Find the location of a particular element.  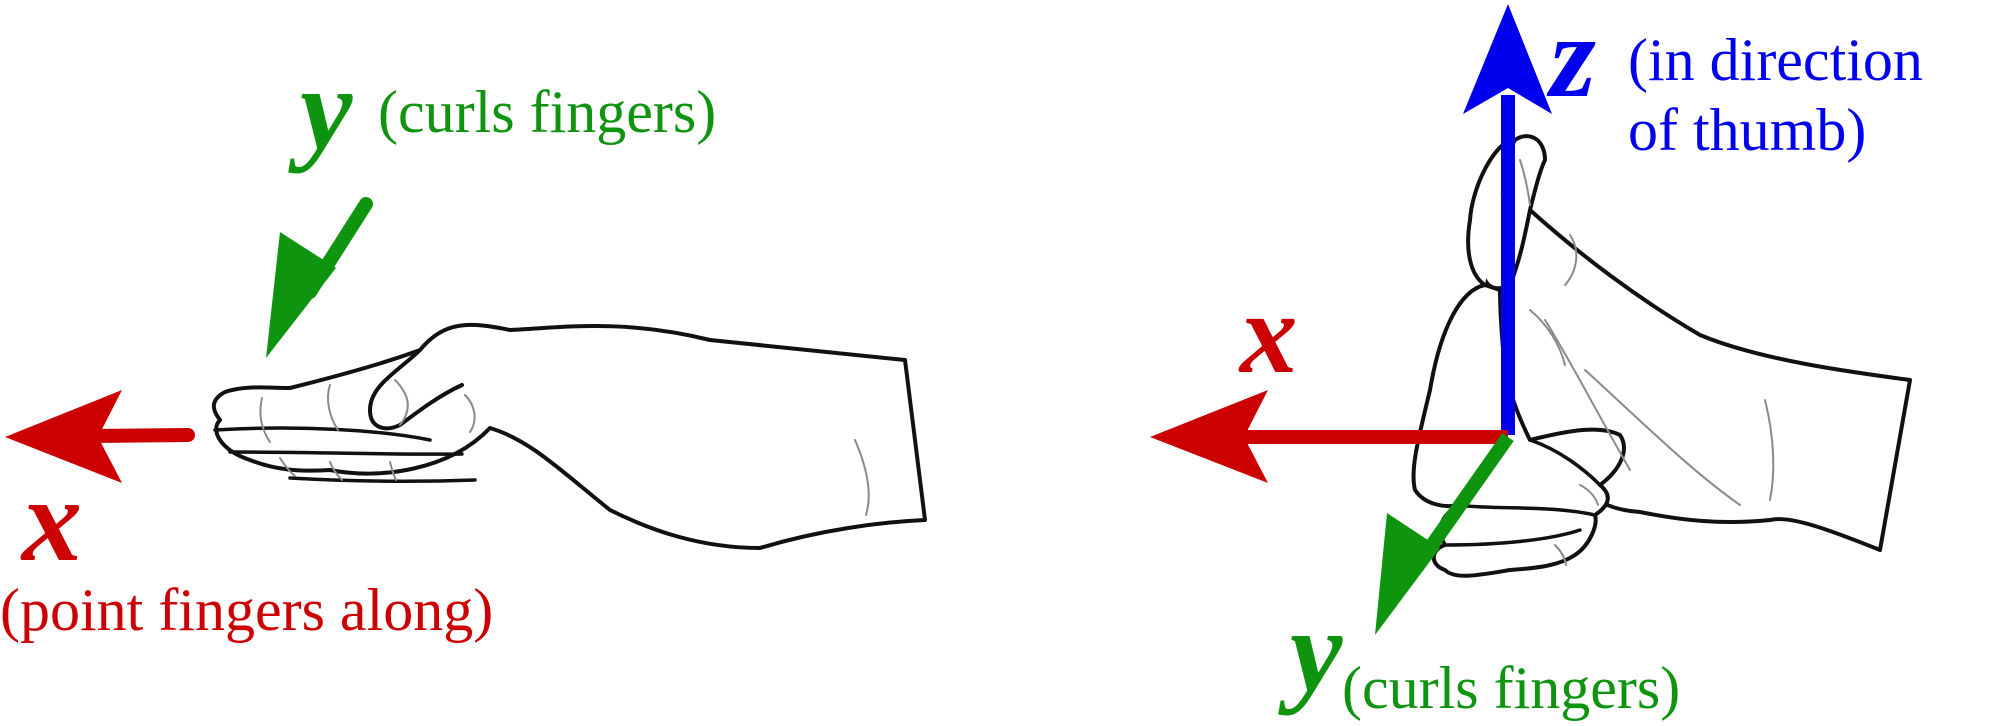

thumbs-up-thumb-base is located at coordinates (1489, 212).